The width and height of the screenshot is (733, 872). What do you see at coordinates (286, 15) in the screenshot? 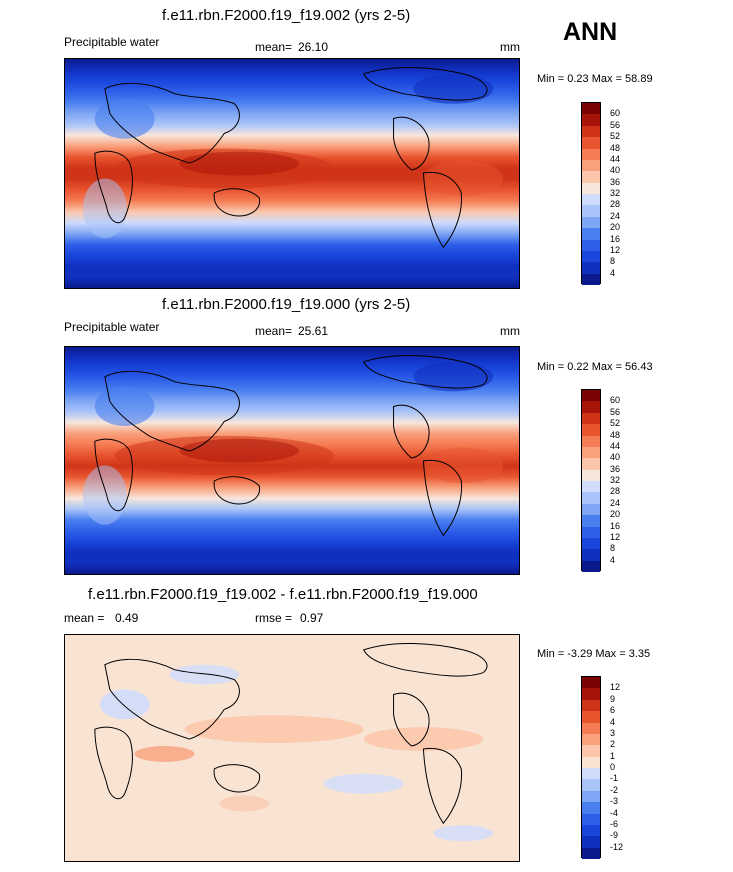
I see `panel1-title: f.e11.rbn.F2000.f19_f19.002 (yrs 2-5)` at bounding box center [286, 15].